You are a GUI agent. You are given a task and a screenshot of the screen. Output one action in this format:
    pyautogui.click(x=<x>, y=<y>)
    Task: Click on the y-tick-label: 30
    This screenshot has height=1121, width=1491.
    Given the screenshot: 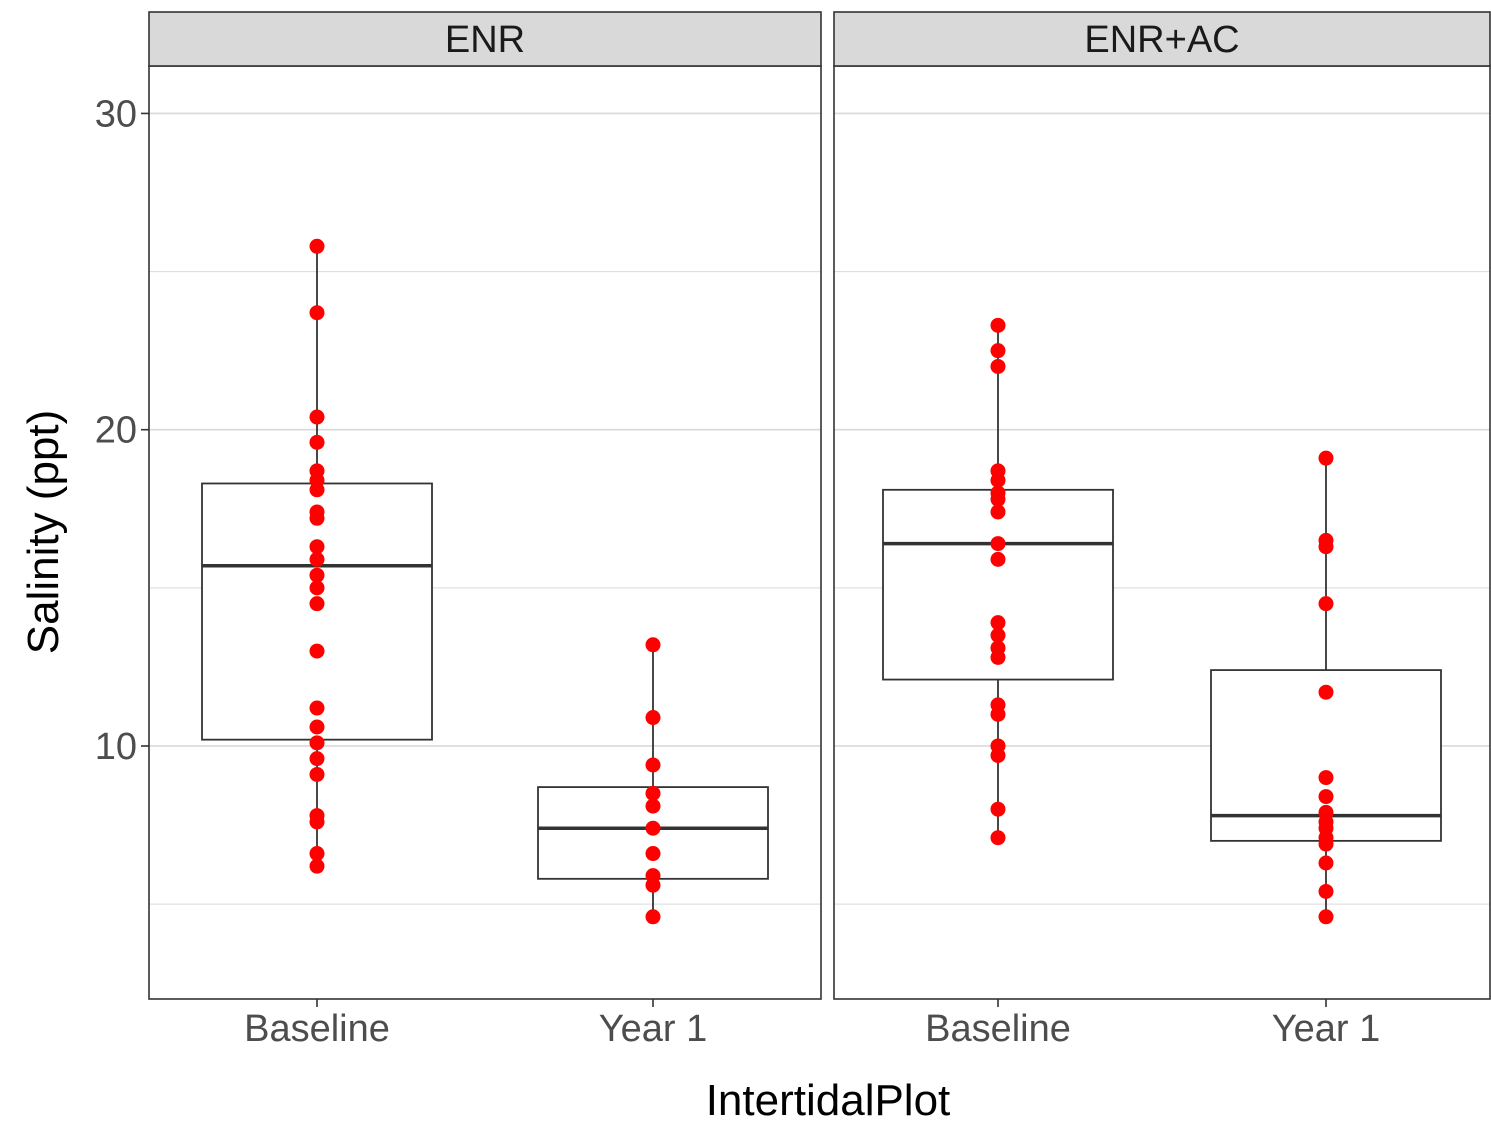 What is the action you would take?
    pyautogui.click(x=116, y=114)
    